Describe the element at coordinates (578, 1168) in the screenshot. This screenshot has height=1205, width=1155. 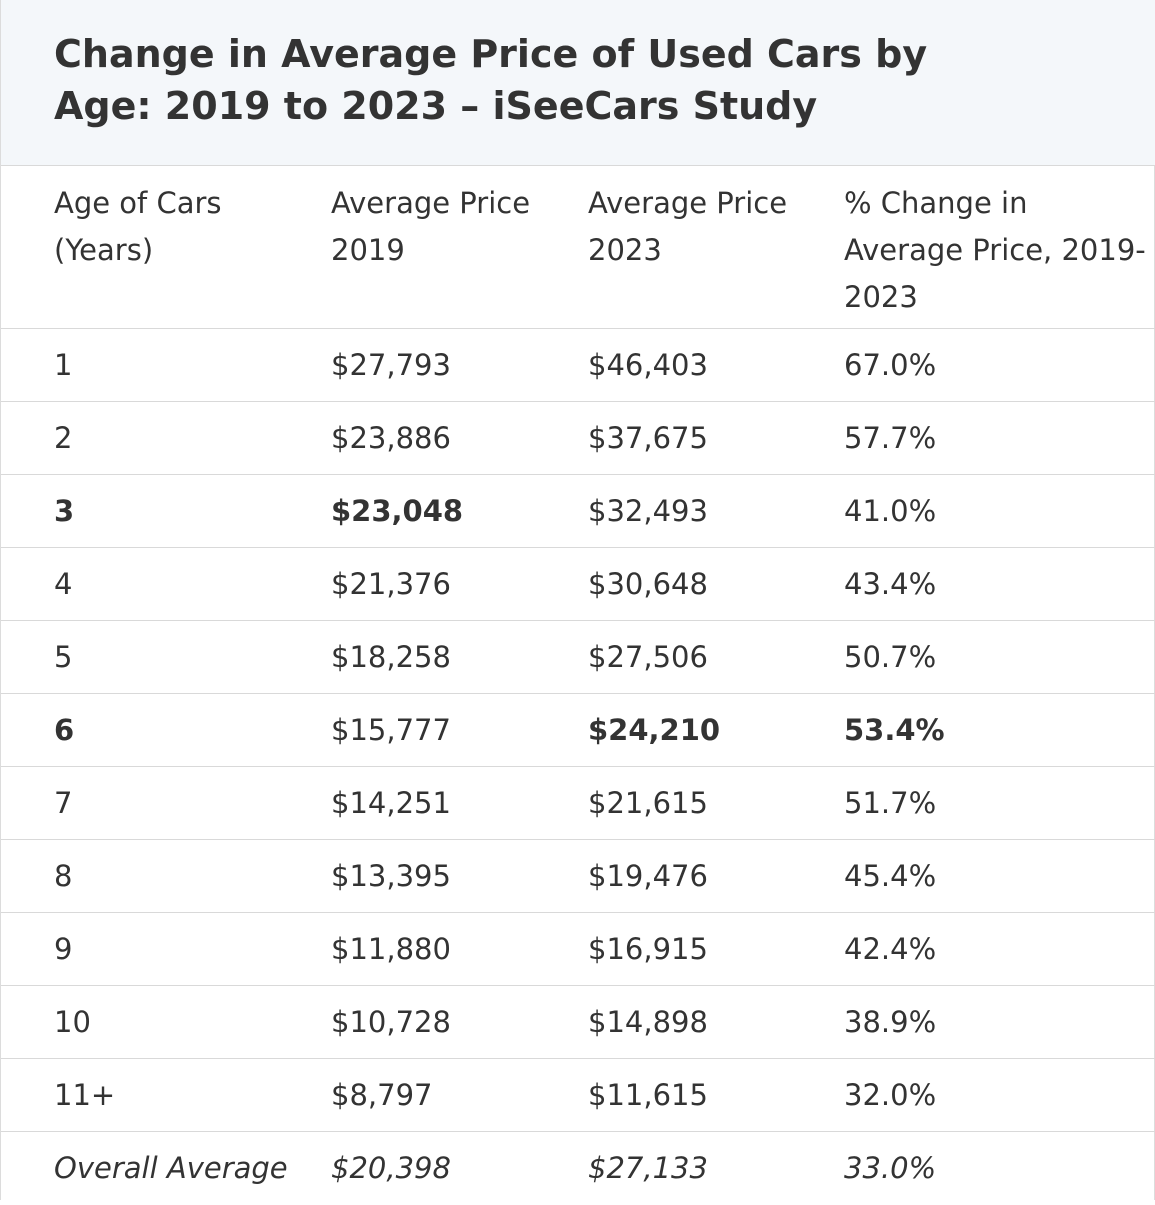
I see `table-footer-row: Overall Average $20,398 $27,133 33.0%` at that location.